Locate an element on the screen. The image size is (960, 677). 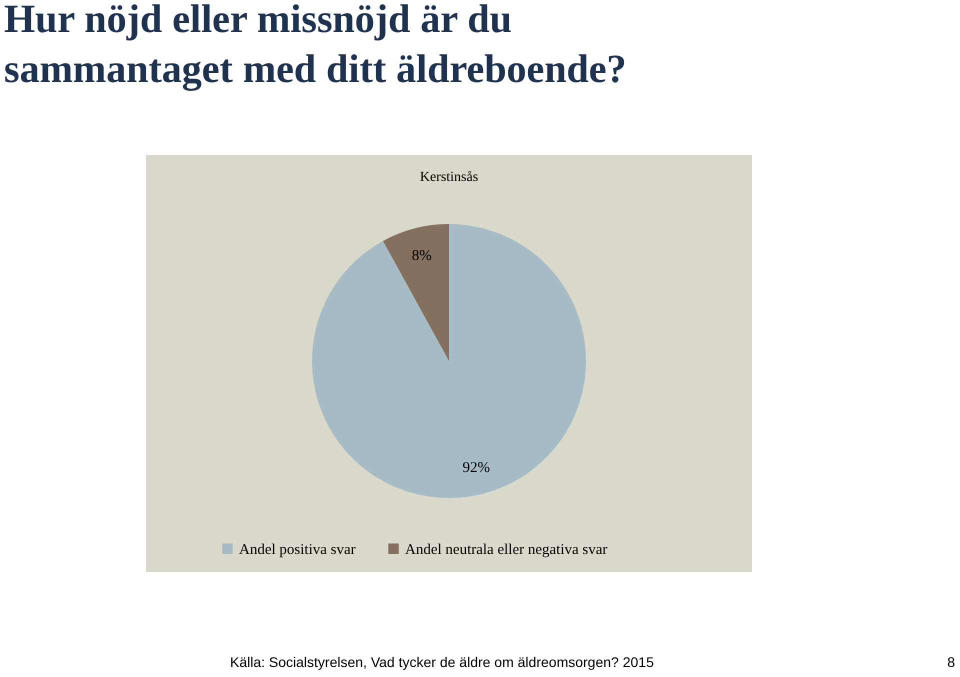
chart-subtitle: Kerstinsås is located at coordinates (449, 177).